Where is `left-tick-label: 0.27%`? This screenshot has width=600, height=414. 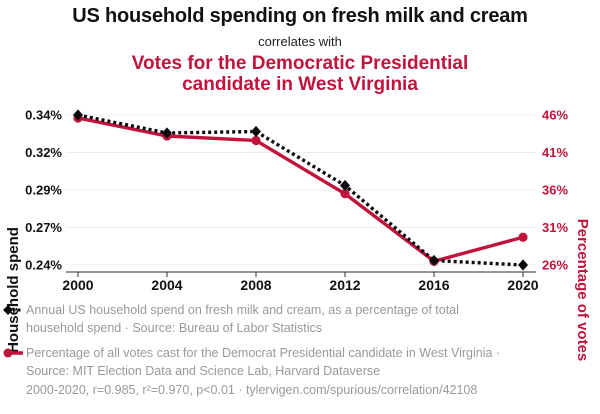
left-tick-label: 0.27% is located at coordinates (43, 227).